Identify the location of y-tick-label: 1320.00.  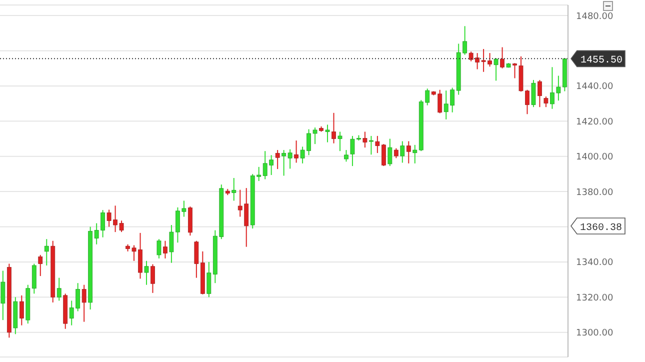
(595, 298).